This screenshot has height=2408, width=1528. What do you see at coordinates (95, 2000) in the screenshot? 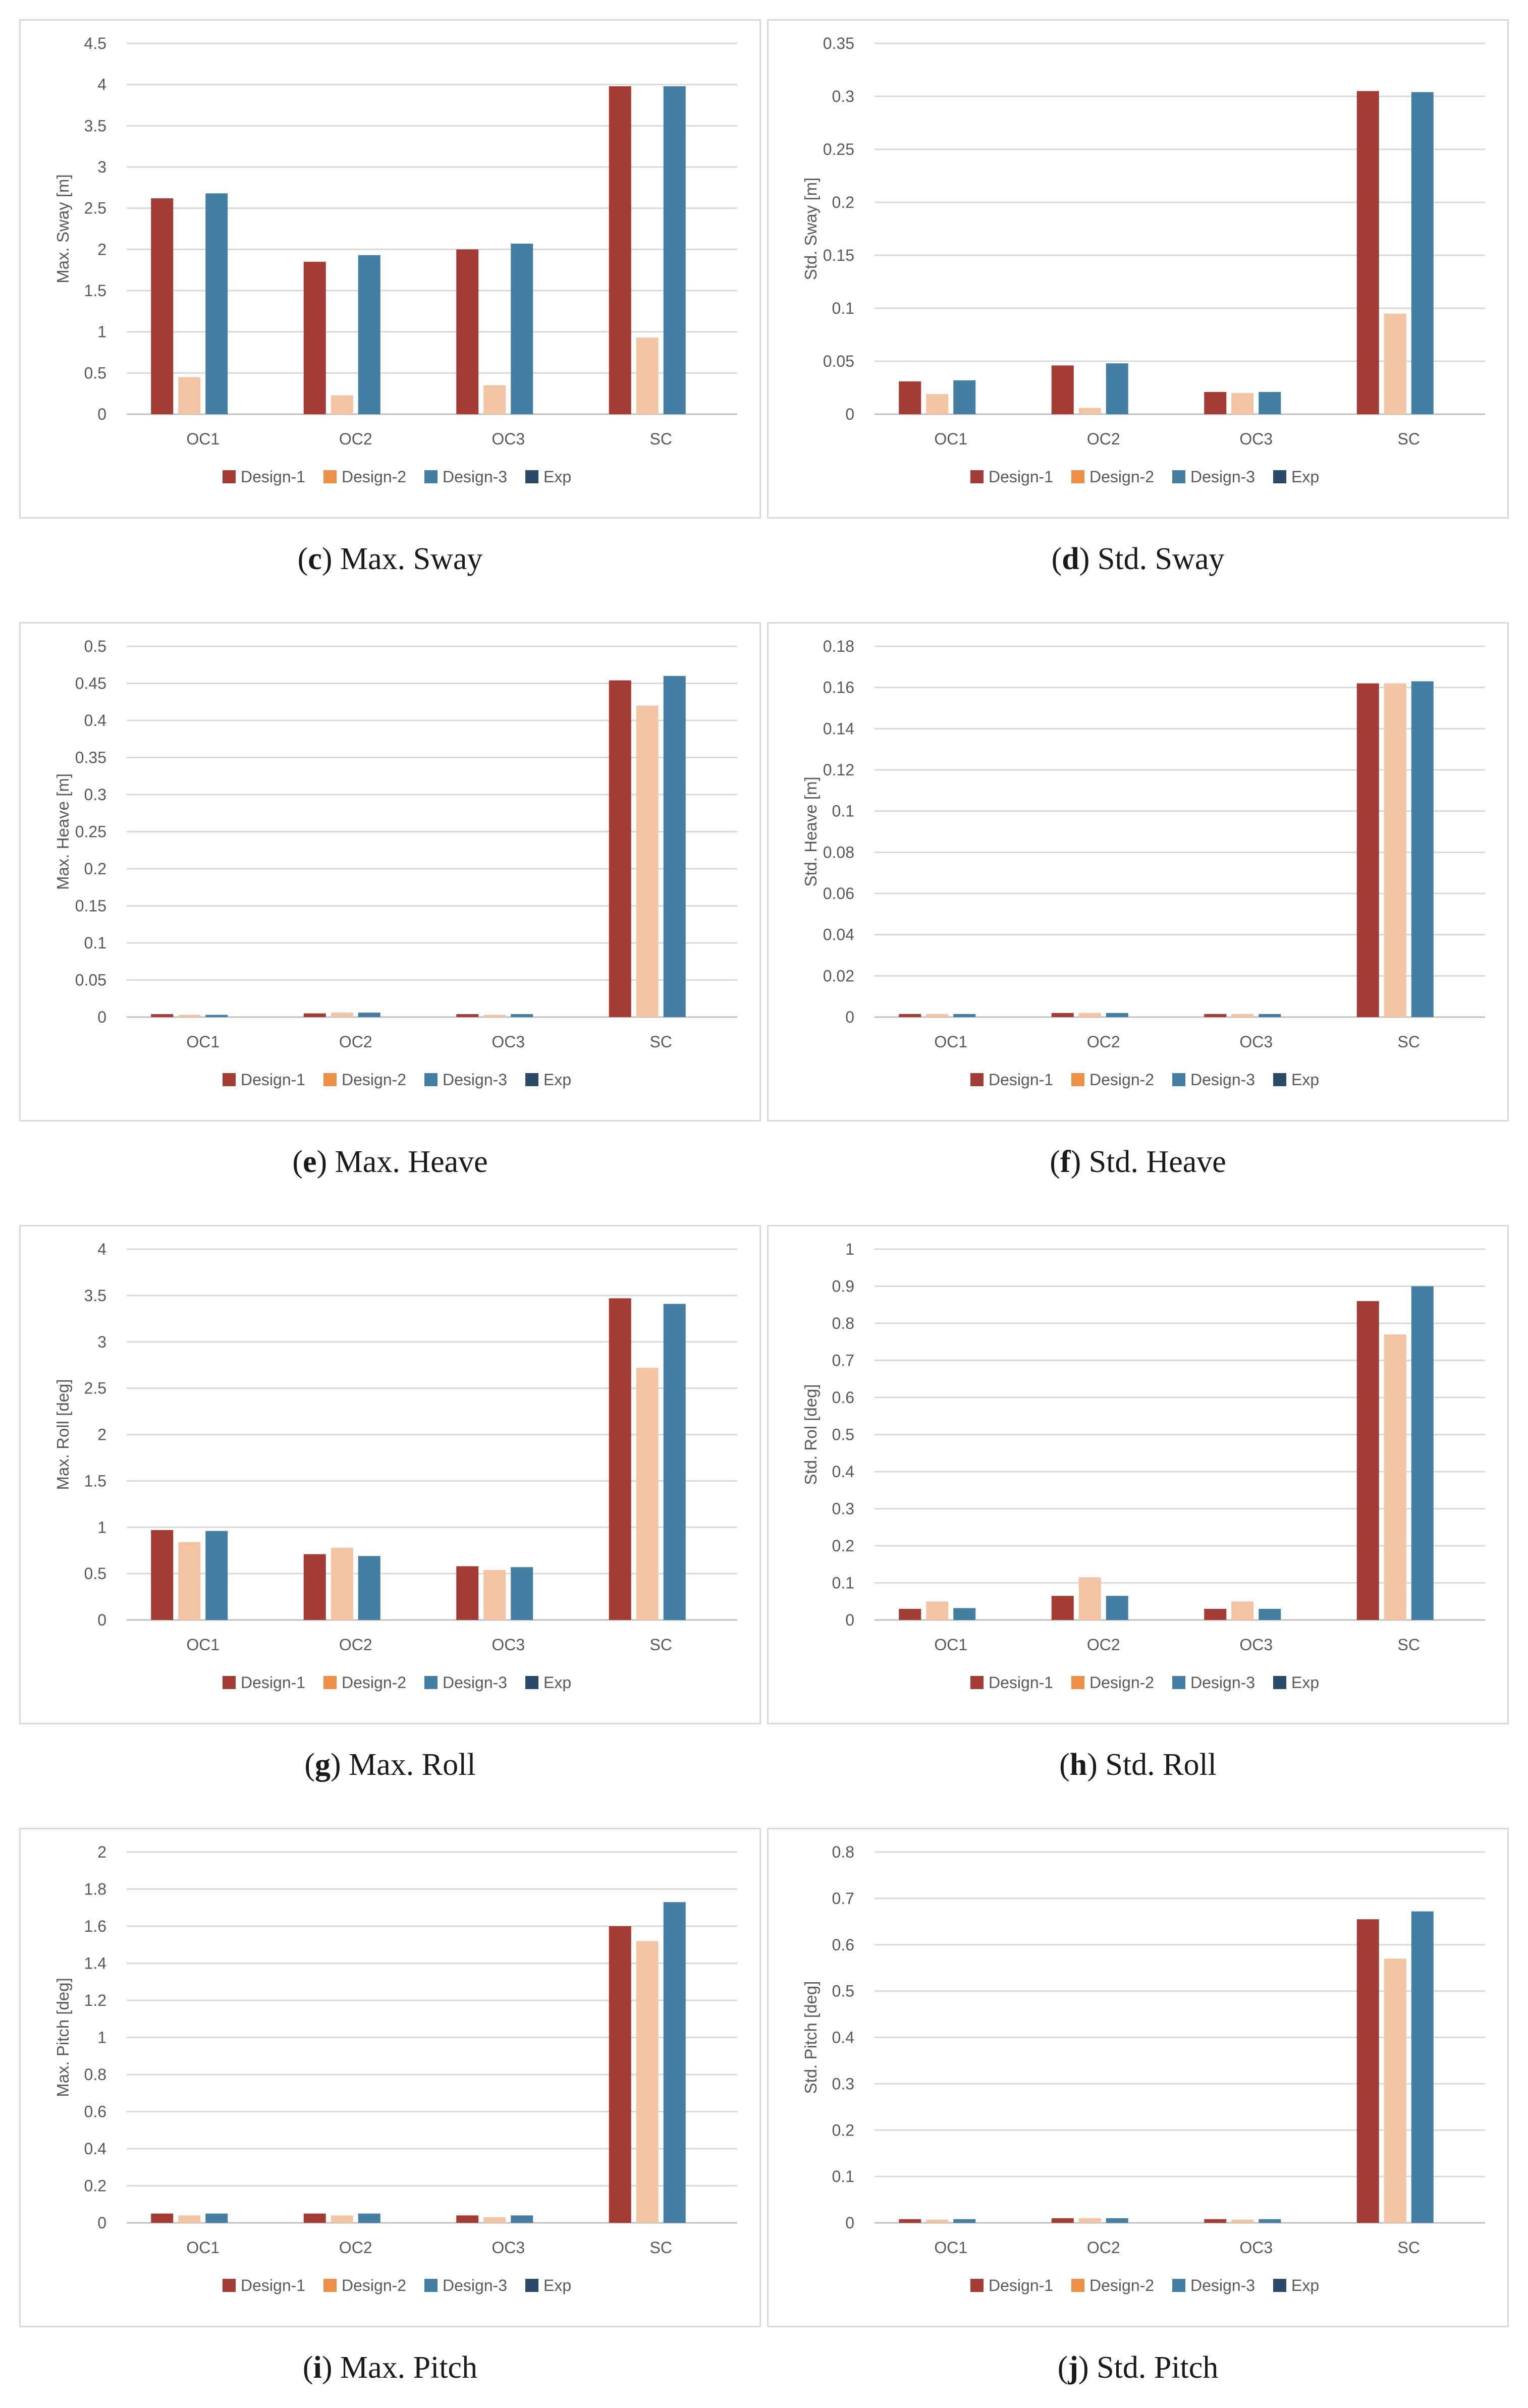
I see `y-tick-label: 1.2` at bounding box center [95, 2000].